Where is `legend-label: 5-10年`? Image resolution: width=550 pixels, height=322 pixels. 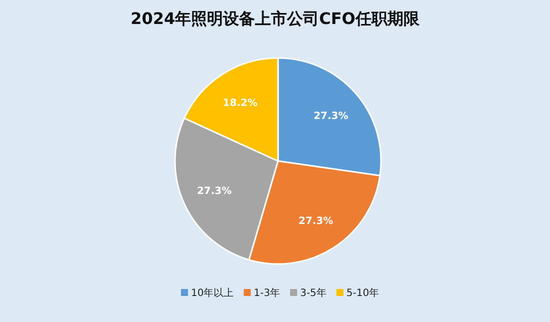 legend-label: 5-10年 is located at coordinates (363, 293).